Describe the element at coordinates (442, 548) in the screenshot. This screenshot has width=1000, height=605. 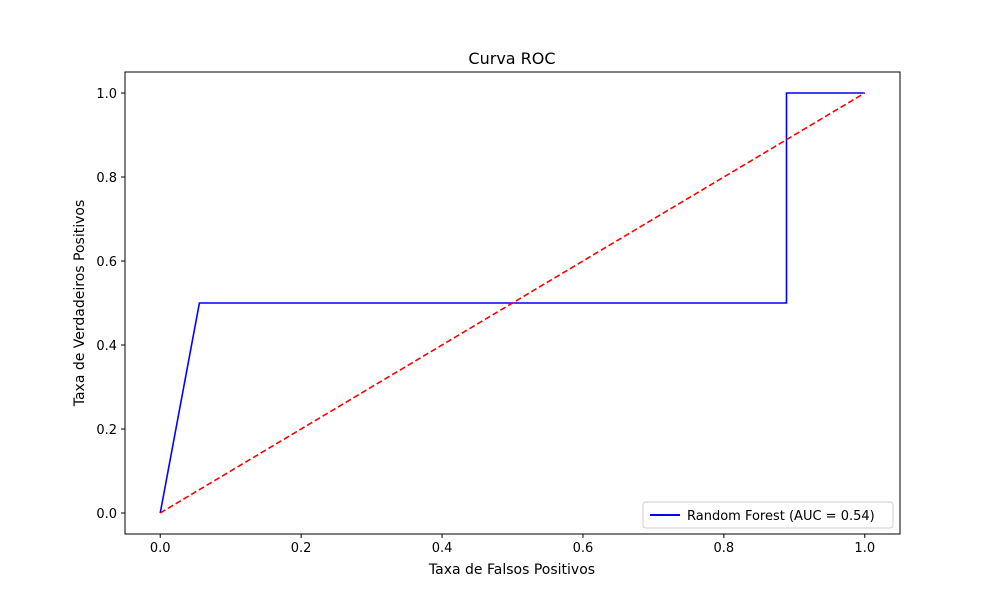
I see `x-tick-label: 0.4` at that location.